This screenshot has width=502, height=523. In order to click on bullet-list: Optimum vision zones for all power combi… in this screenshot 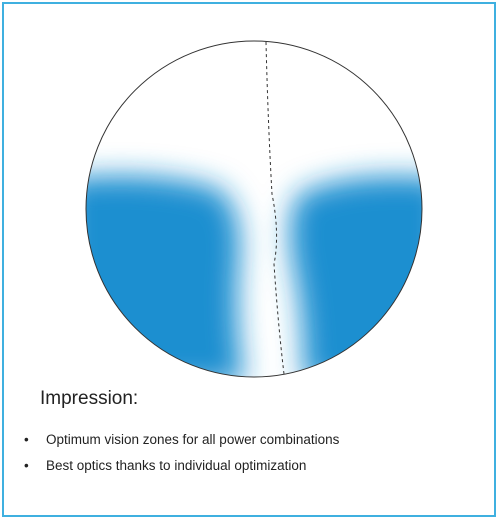, I will do `click(181, 458)`.